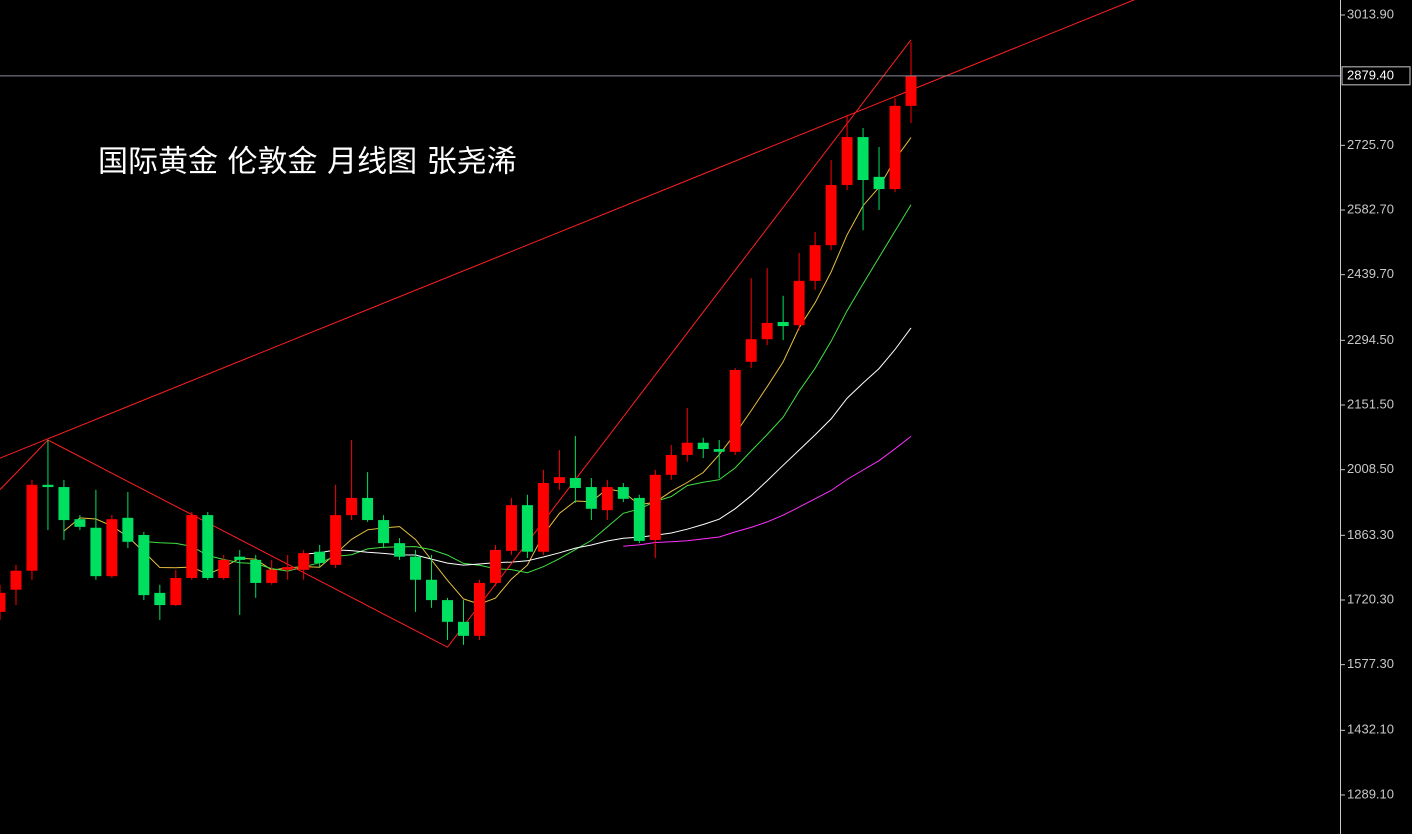  What do you see at coordinates (1370, 144) in the screenshot?
I see `y-tick-label: 2725.70` at bounding box center [1370, 144].